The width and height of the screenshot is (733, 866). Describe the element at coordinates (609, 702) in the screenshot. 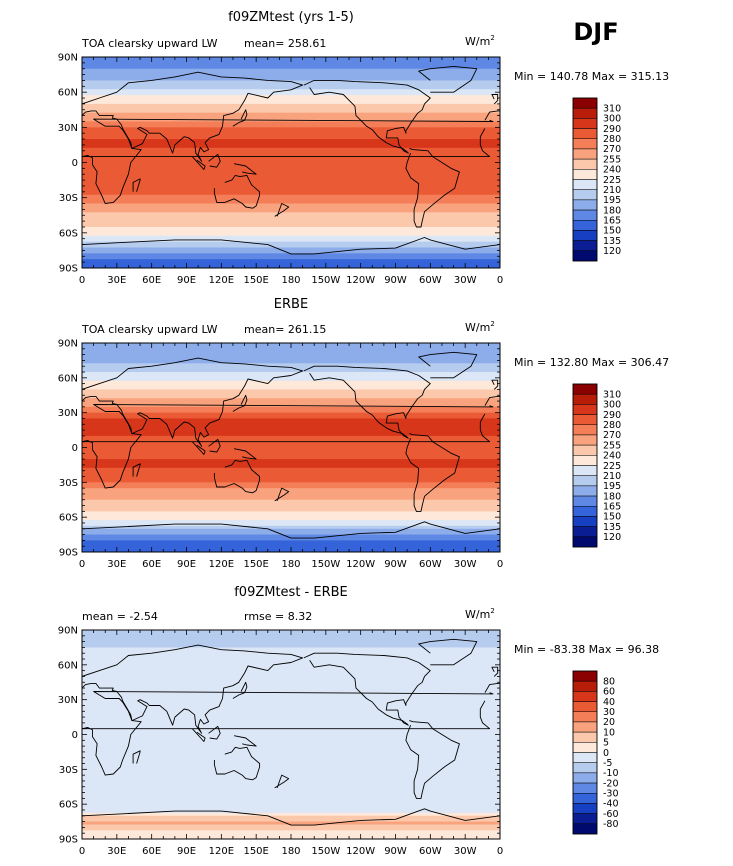

I see `colorbar-label: 40` at that location.